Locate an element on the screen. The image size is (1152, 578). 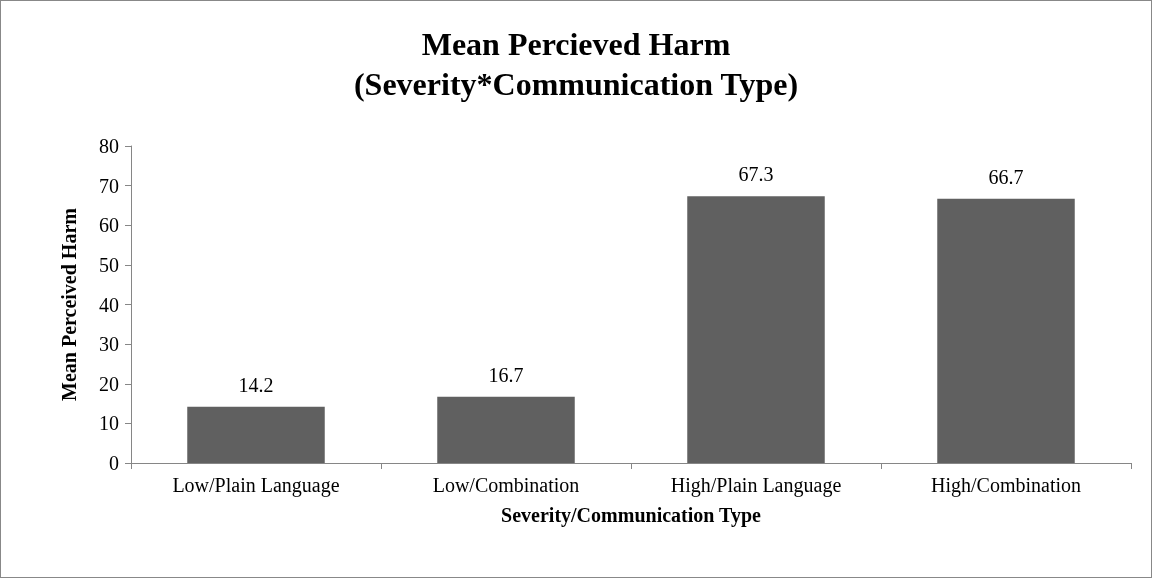
y-axis-title: Mean Perceived Harm is located at coordinates (69, 304).